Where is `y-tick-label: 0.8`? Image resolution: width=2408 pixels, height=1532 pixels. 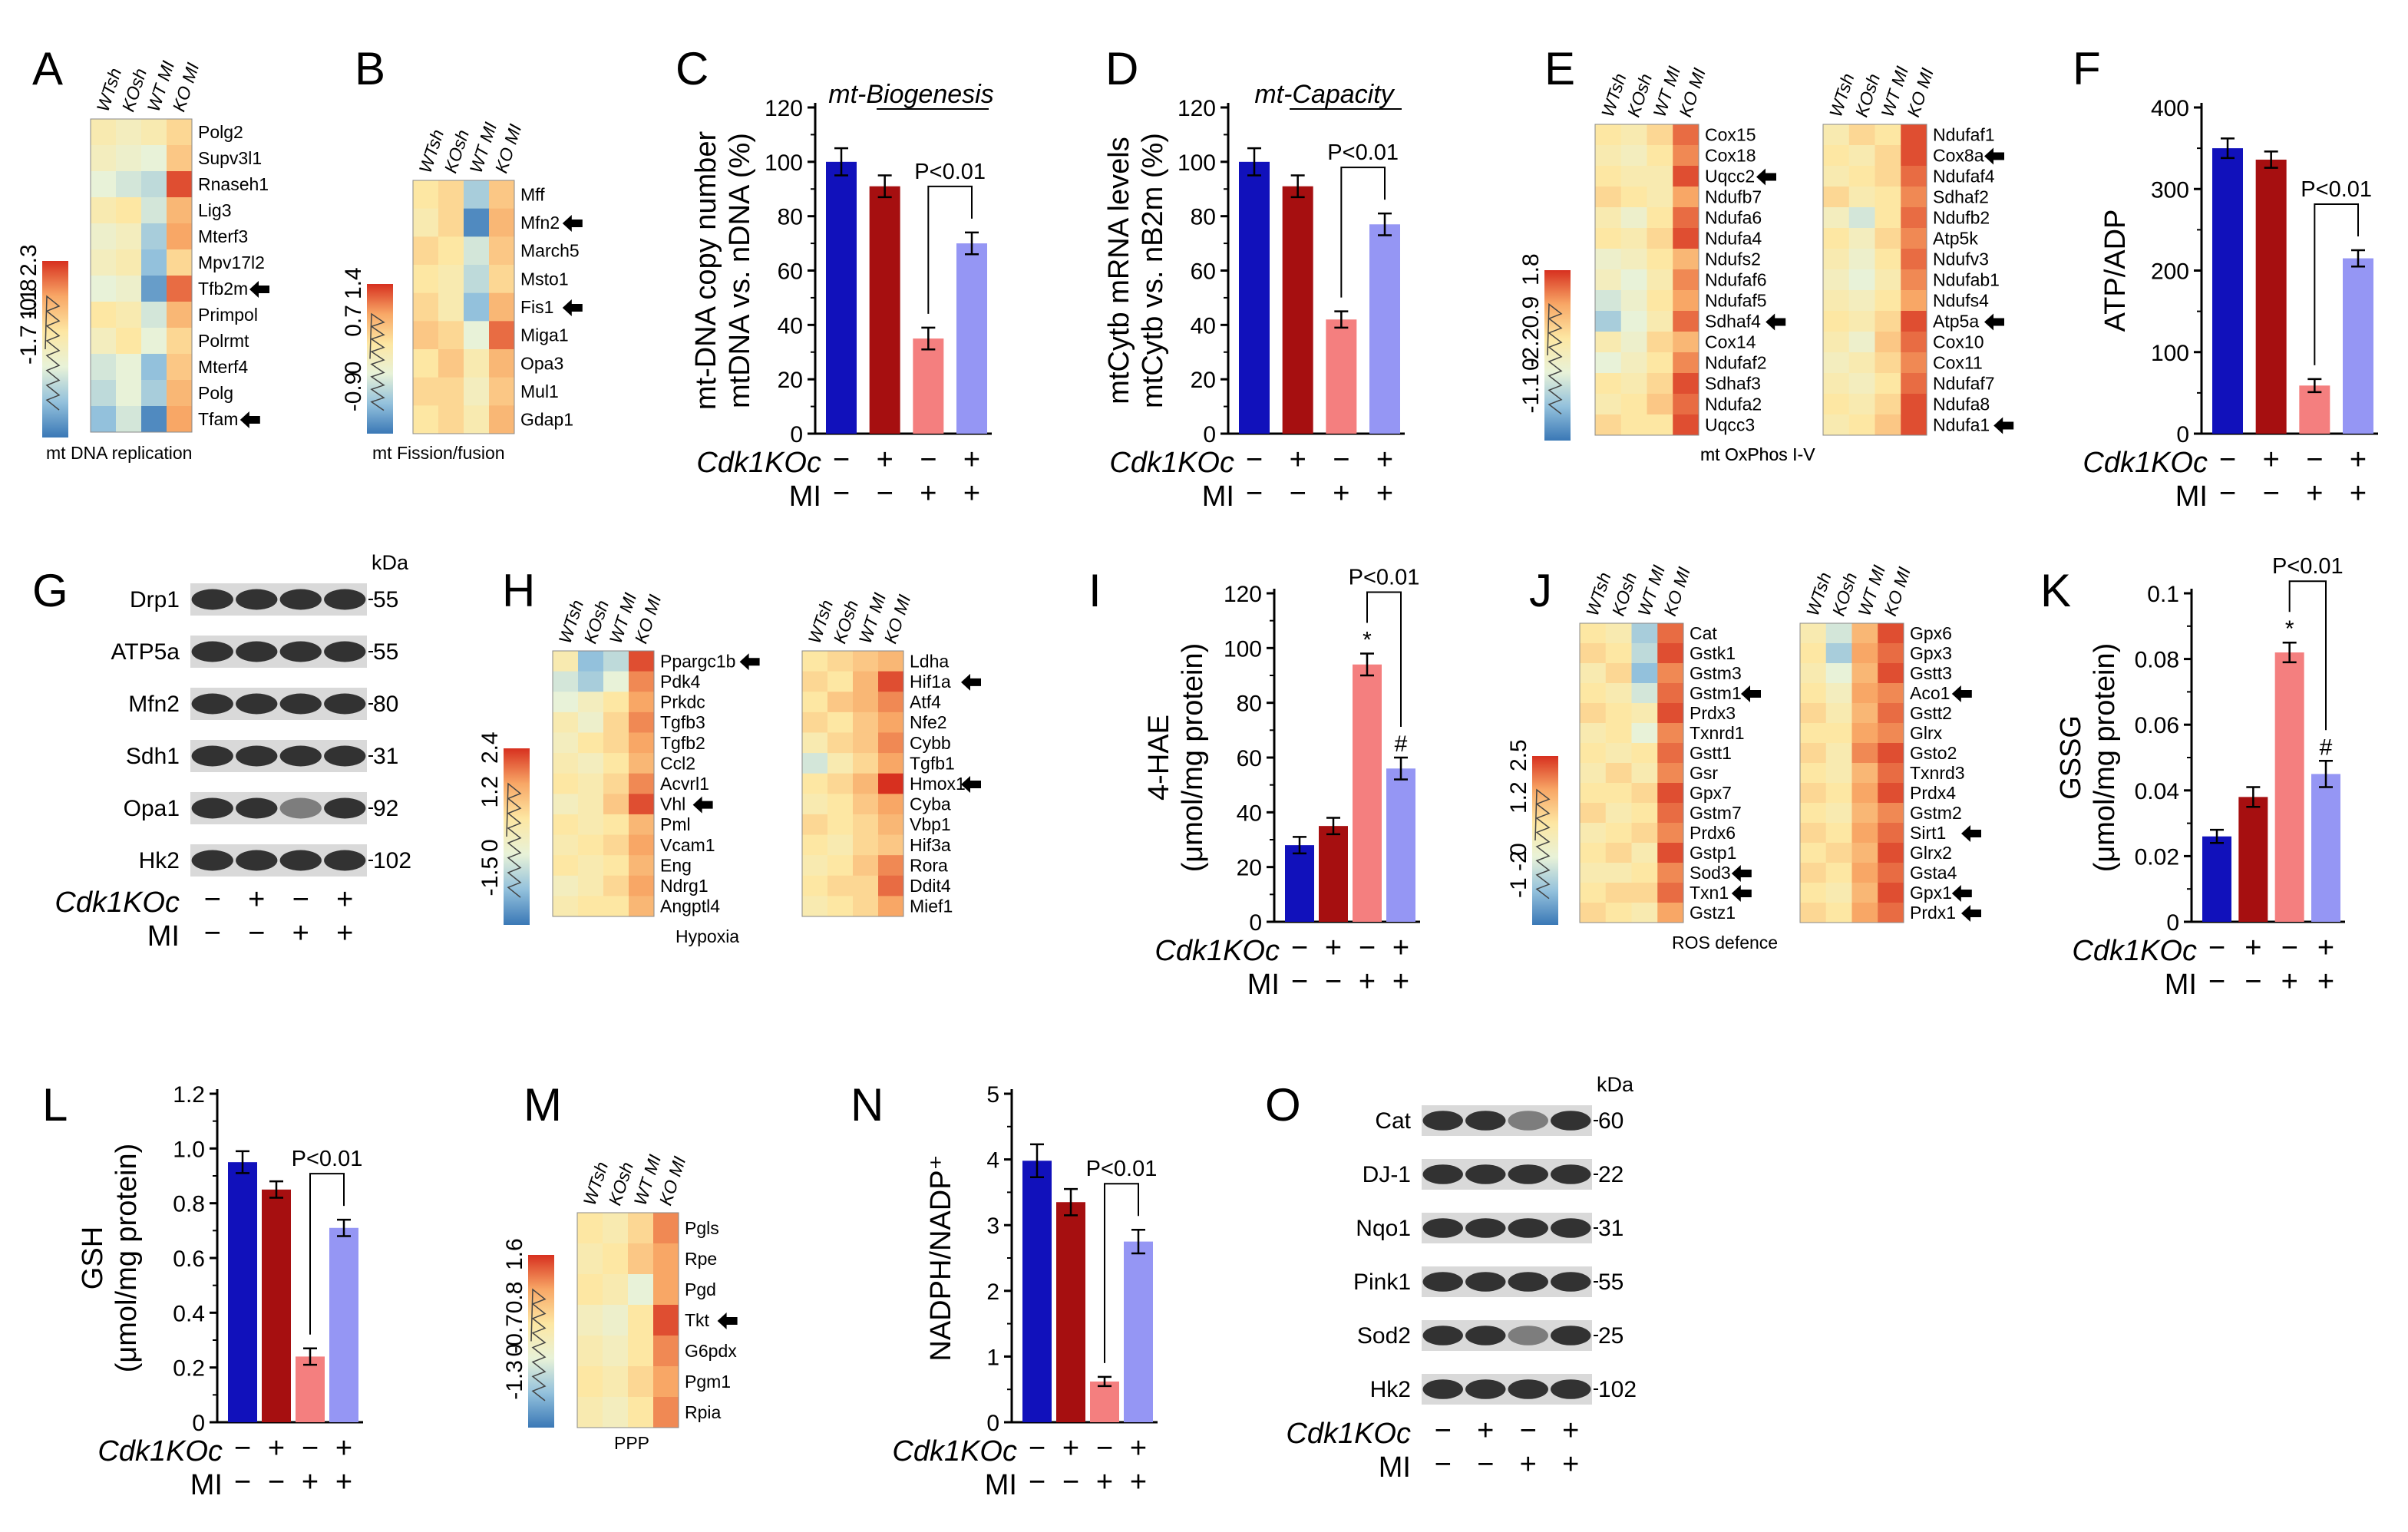 y-tick-label: 0.8 is located at coordinates (189, 1204).